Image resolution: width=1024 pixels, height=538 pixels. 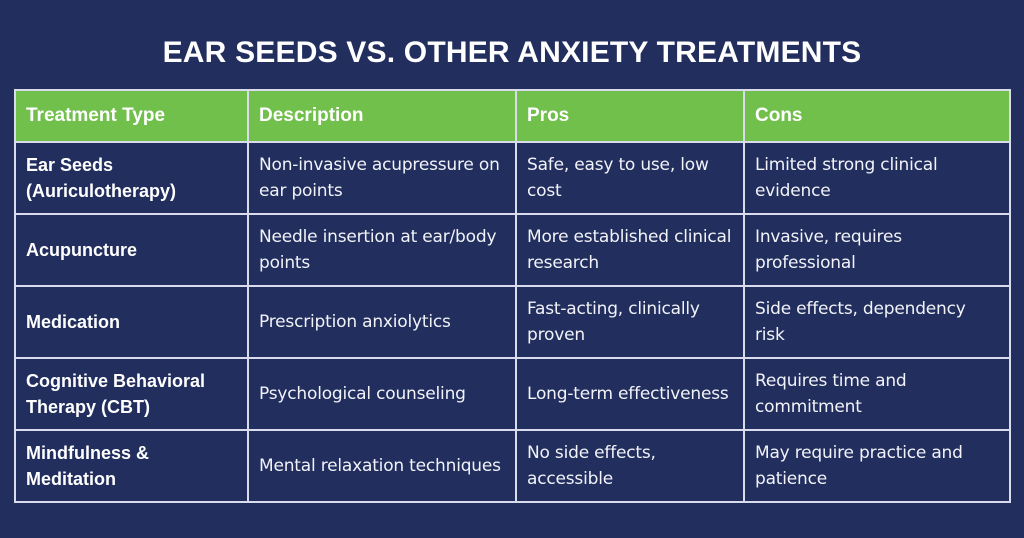 I want to click on pros-cell: More established clinical research, so click(x=630, y=250).